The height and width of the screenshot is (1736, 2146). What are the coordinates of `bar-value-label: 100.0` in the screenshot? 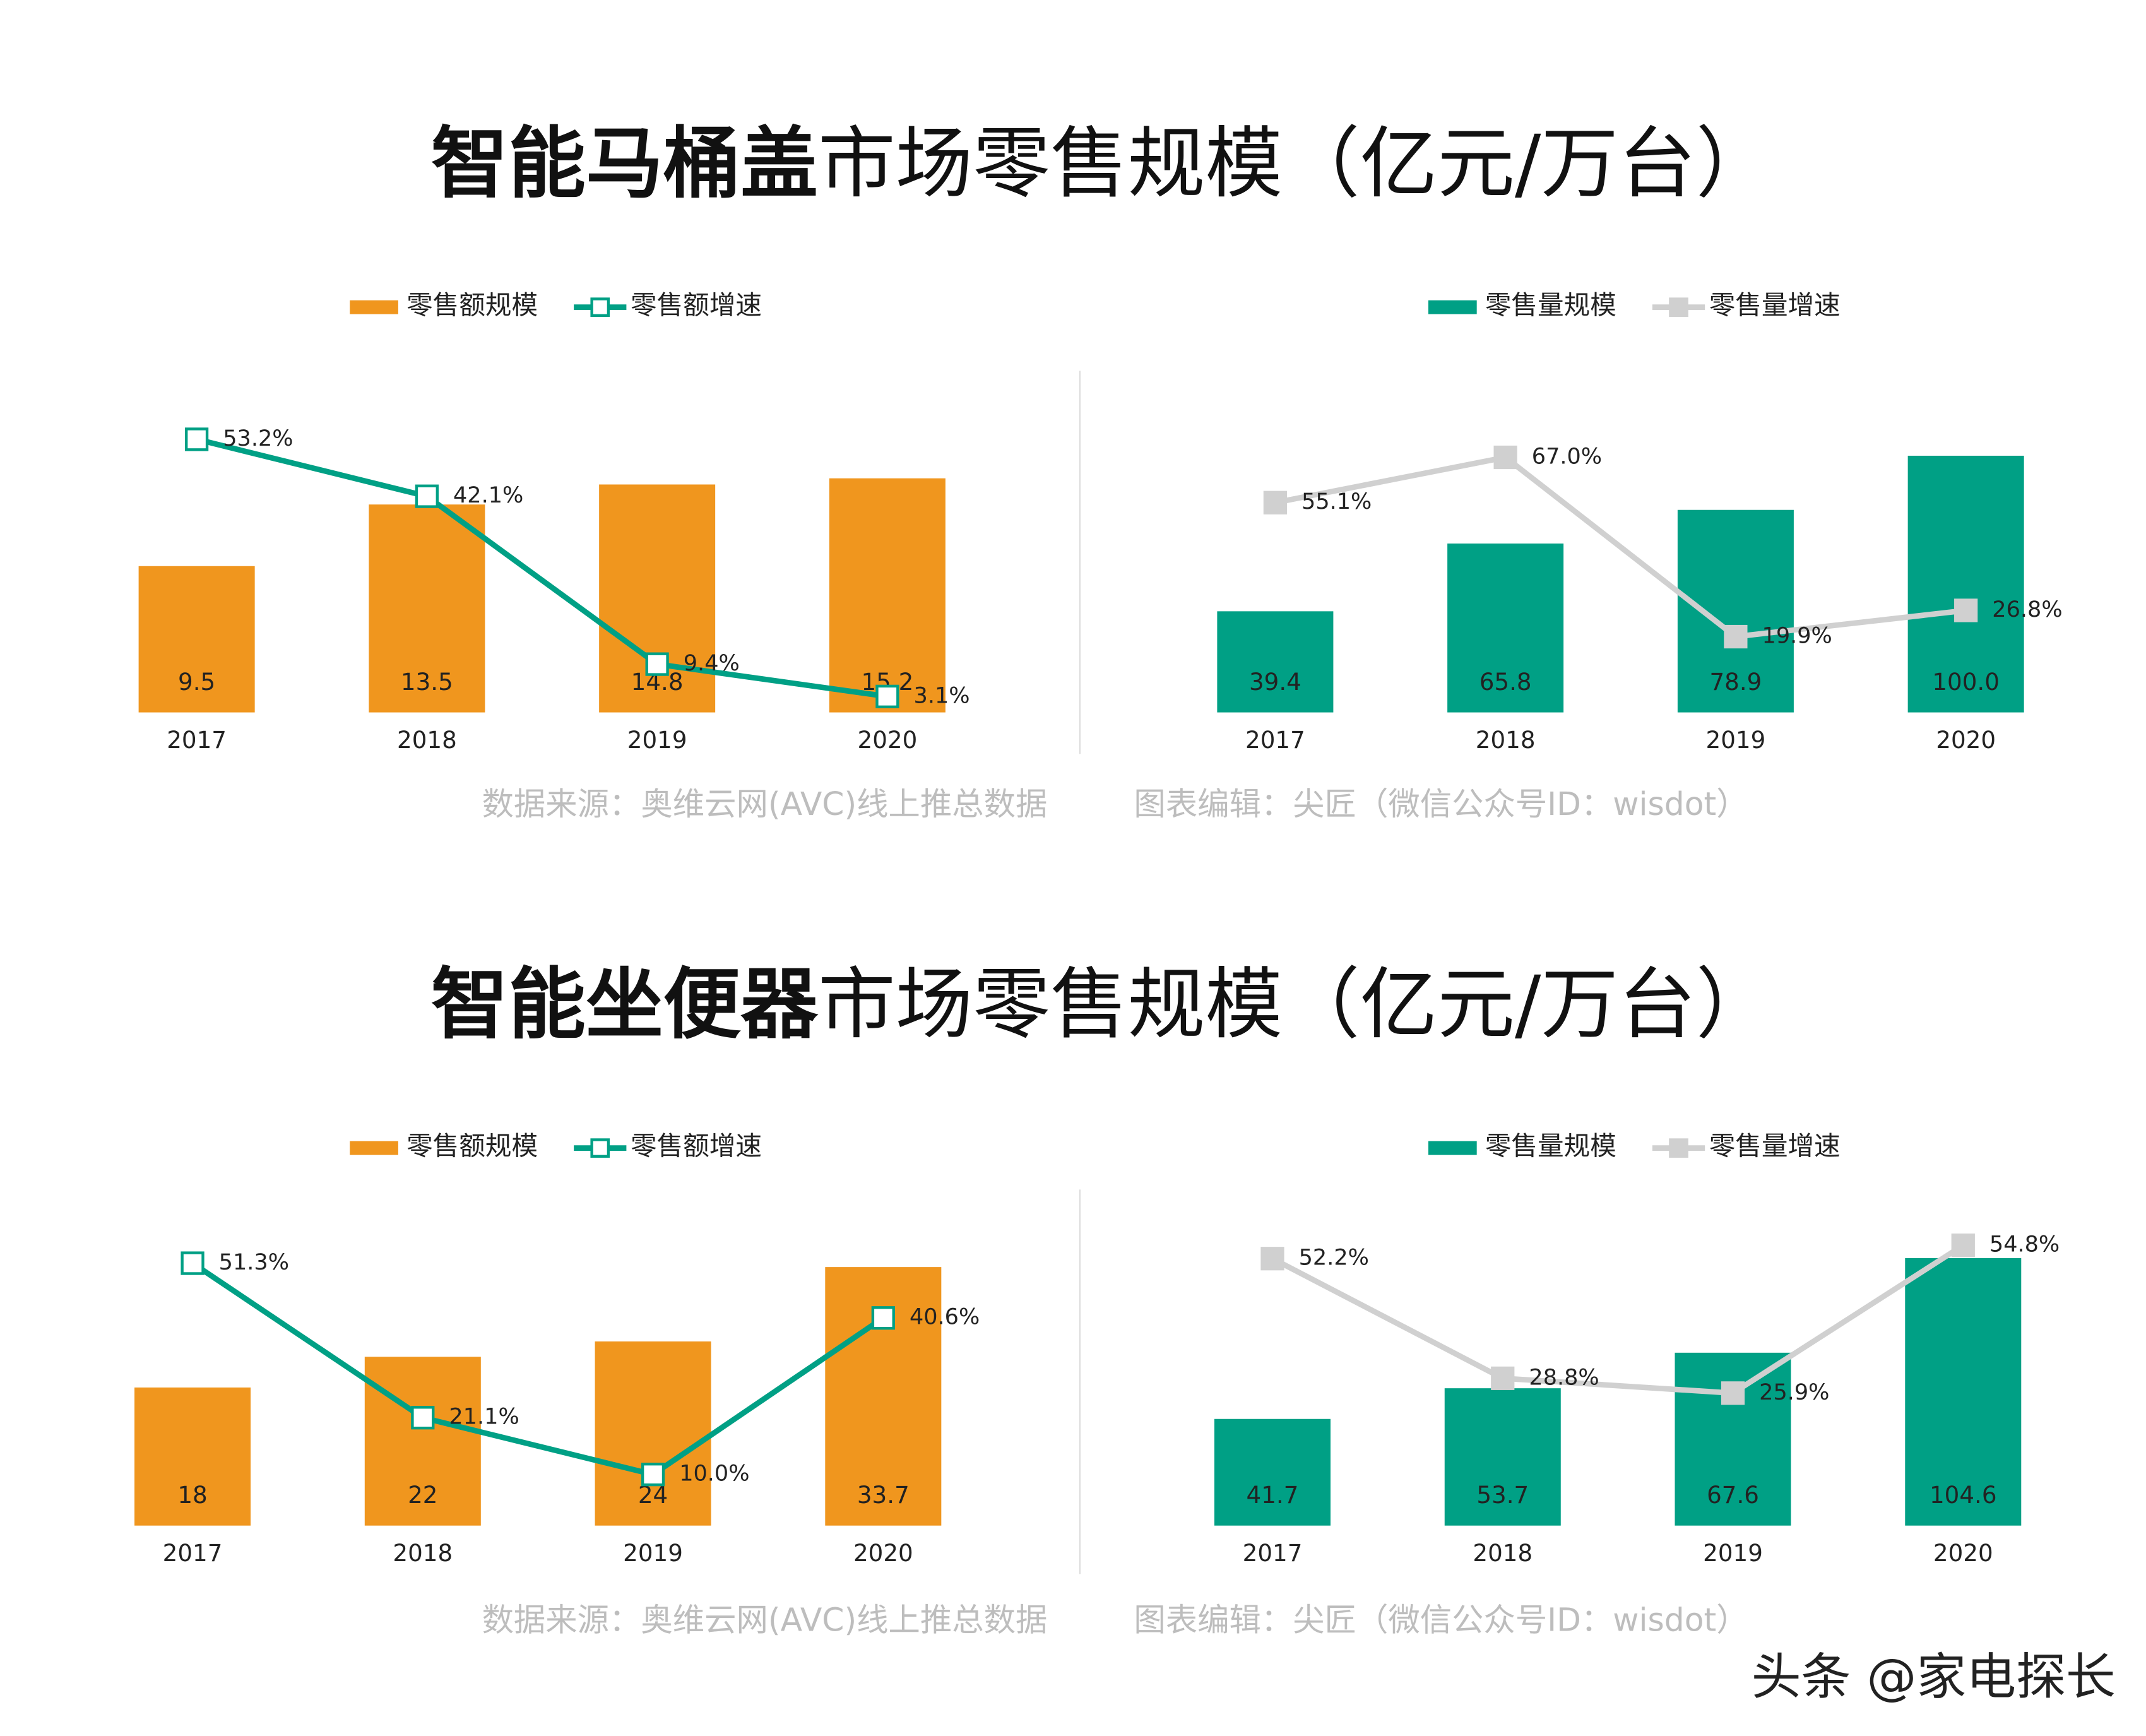 It's located at (1966, 682).